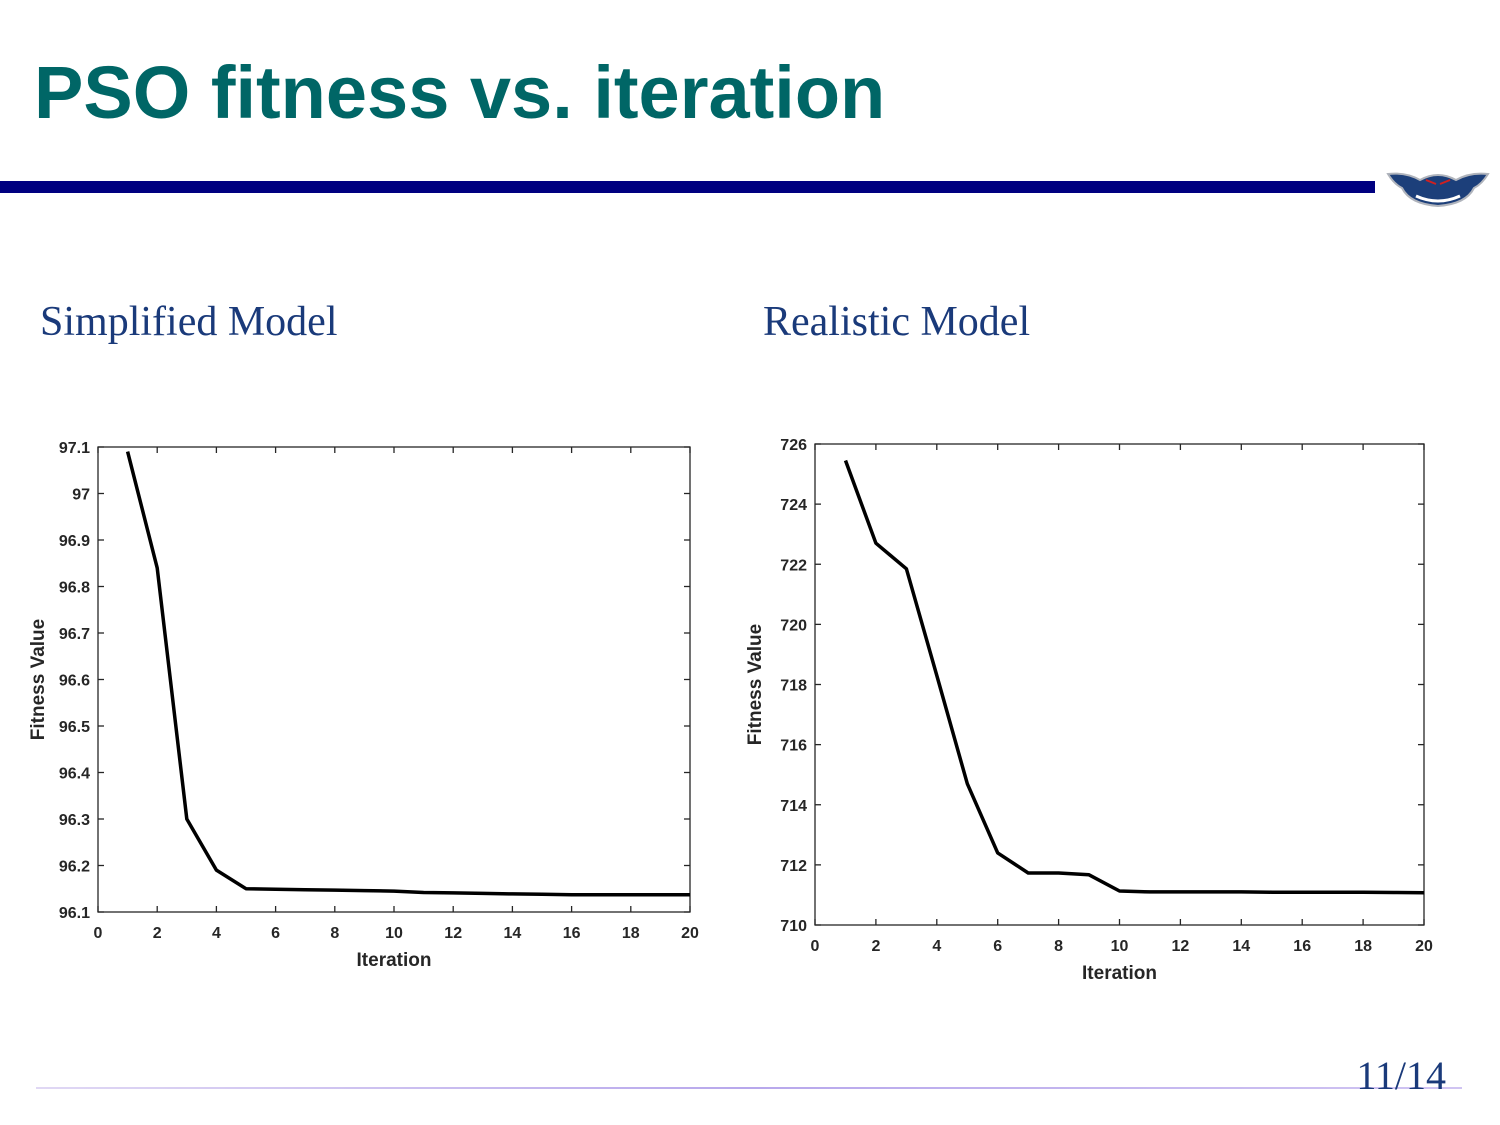 The height and width of the screenshot is (1125, 1500). Describe the element at coordinates (793, 806) in the screenshot. I see `y-tick-label: 714` at that location.